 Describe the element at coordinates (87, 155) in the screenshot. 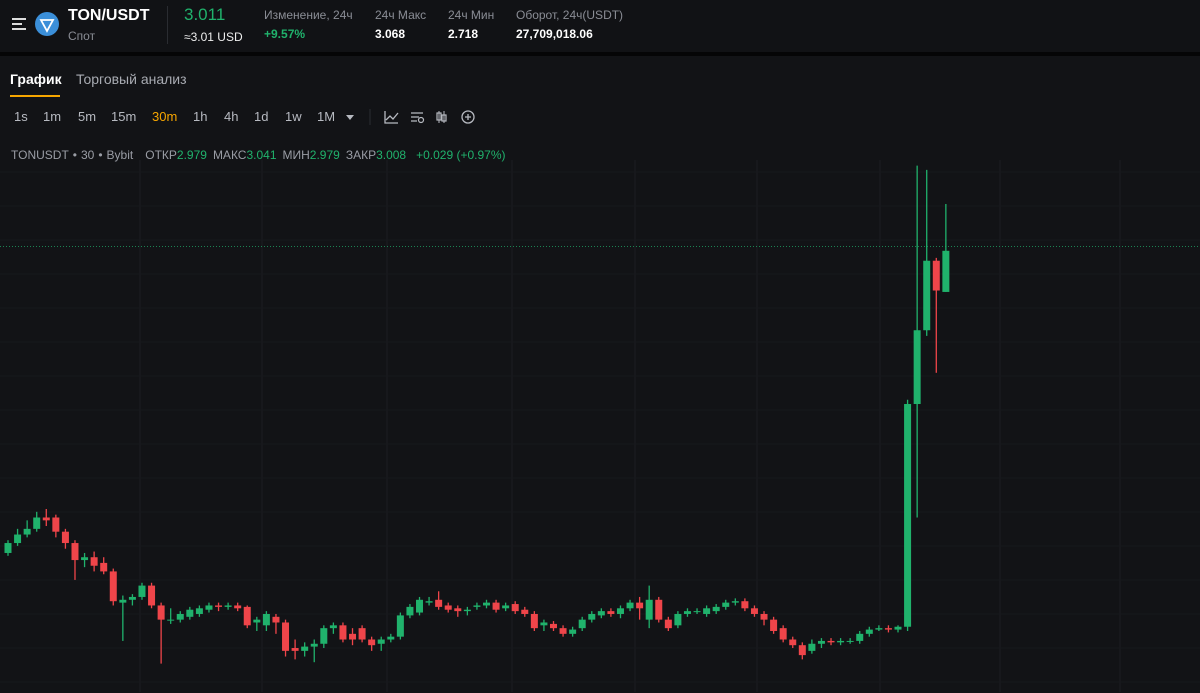

I see `period: 30` at that location.